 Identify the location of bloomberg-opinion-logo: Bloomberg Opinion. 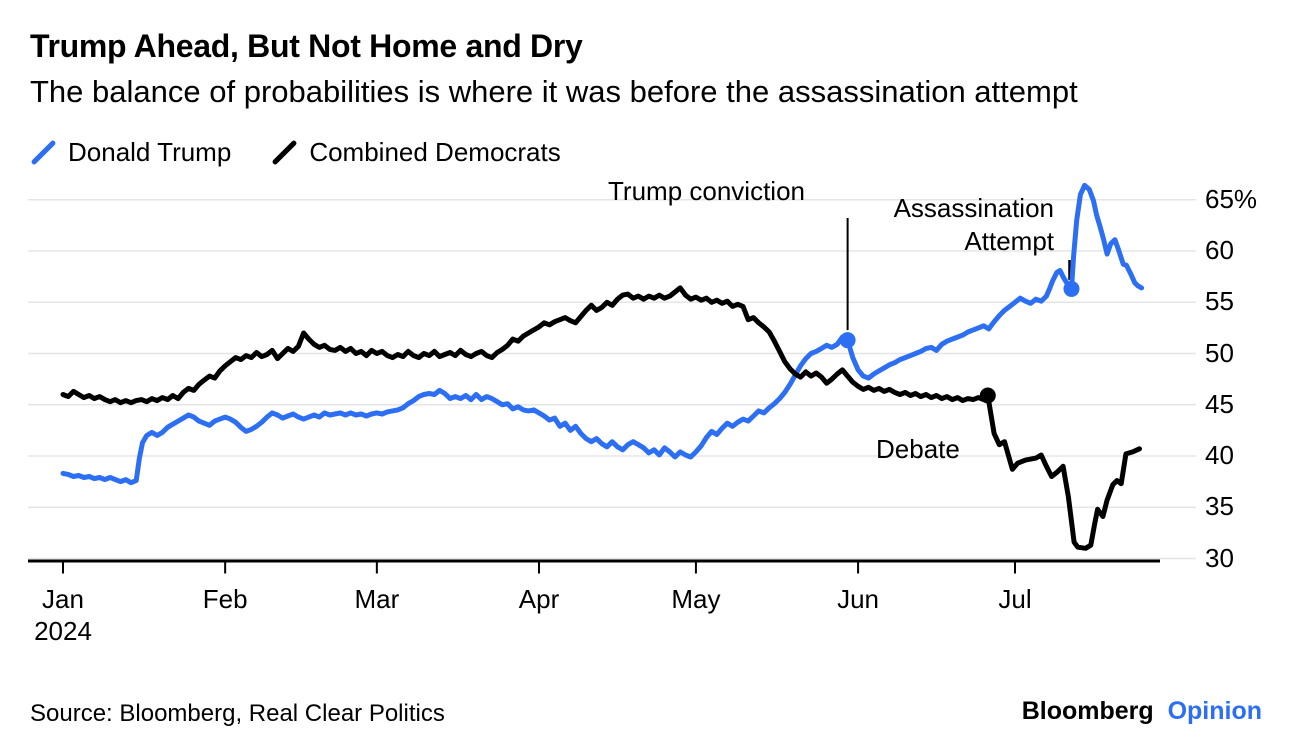
(1142, 711).